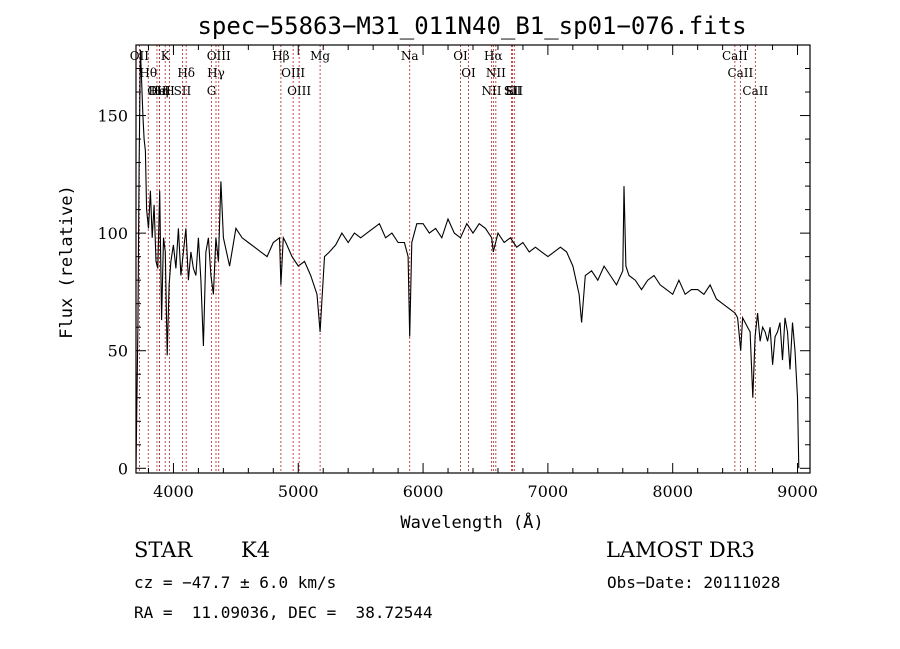 The image size is (900, 649). I want to click on x-tick-label: 5000, so click(298, 491).